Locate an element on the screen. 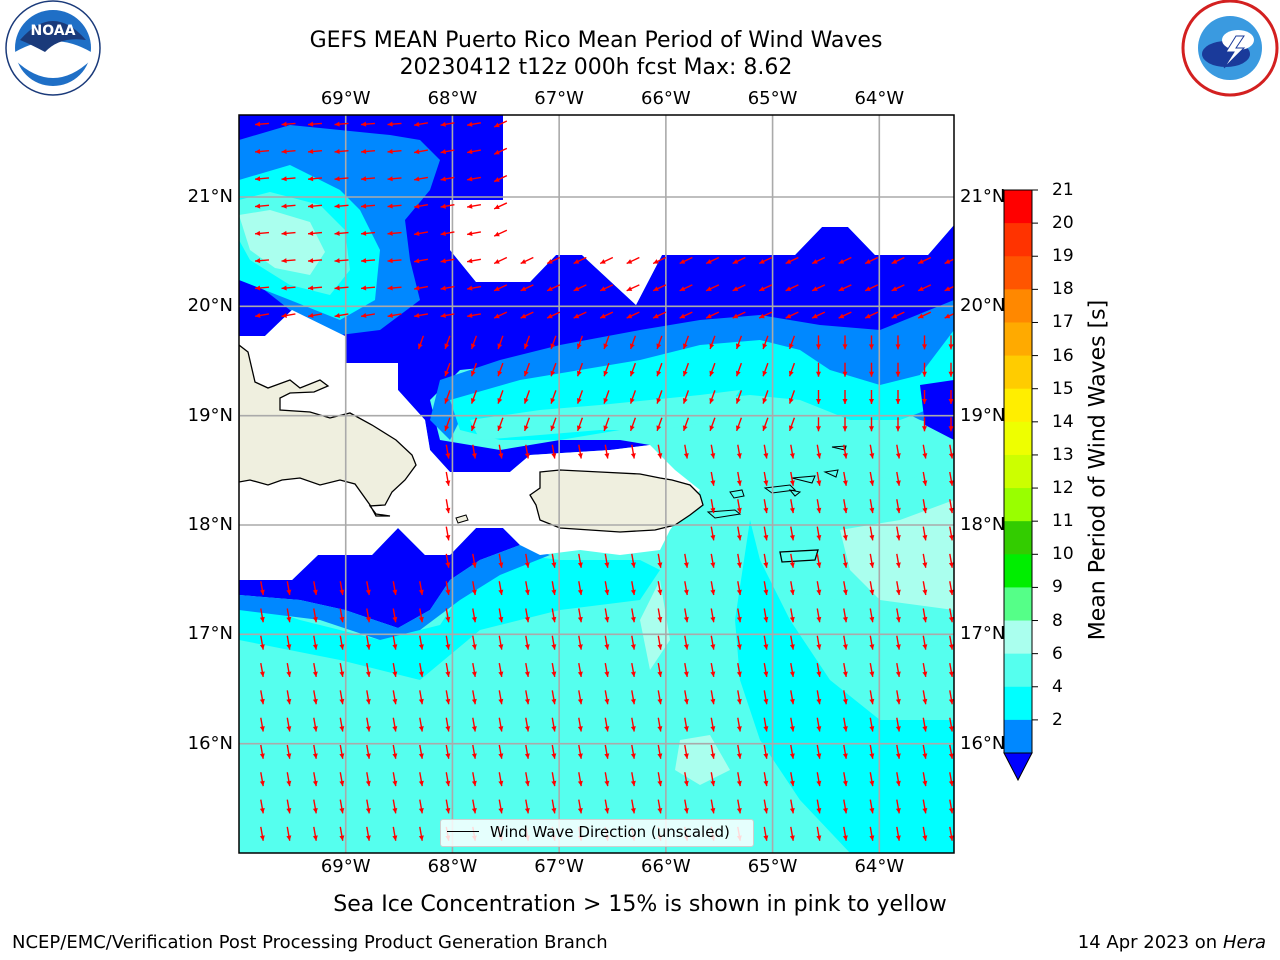 This screenshot has width=1280, height=960. lat-label: 19°N is located at coordinates (983, 415).